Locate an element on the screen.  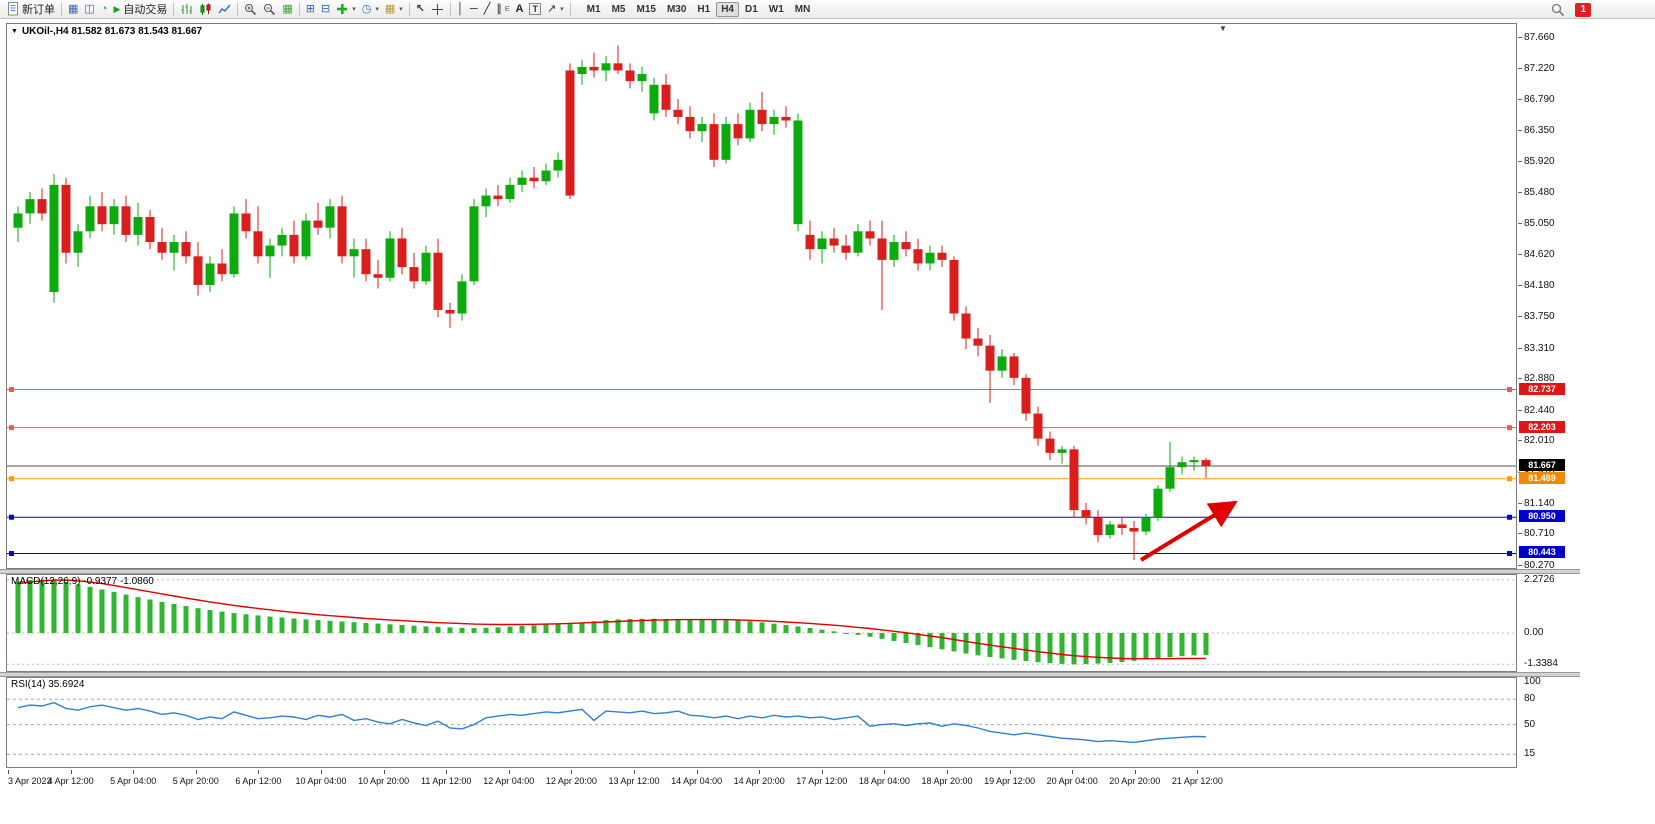
horizontal-line-tool-button: ─ is located at coordinates (474, 9).